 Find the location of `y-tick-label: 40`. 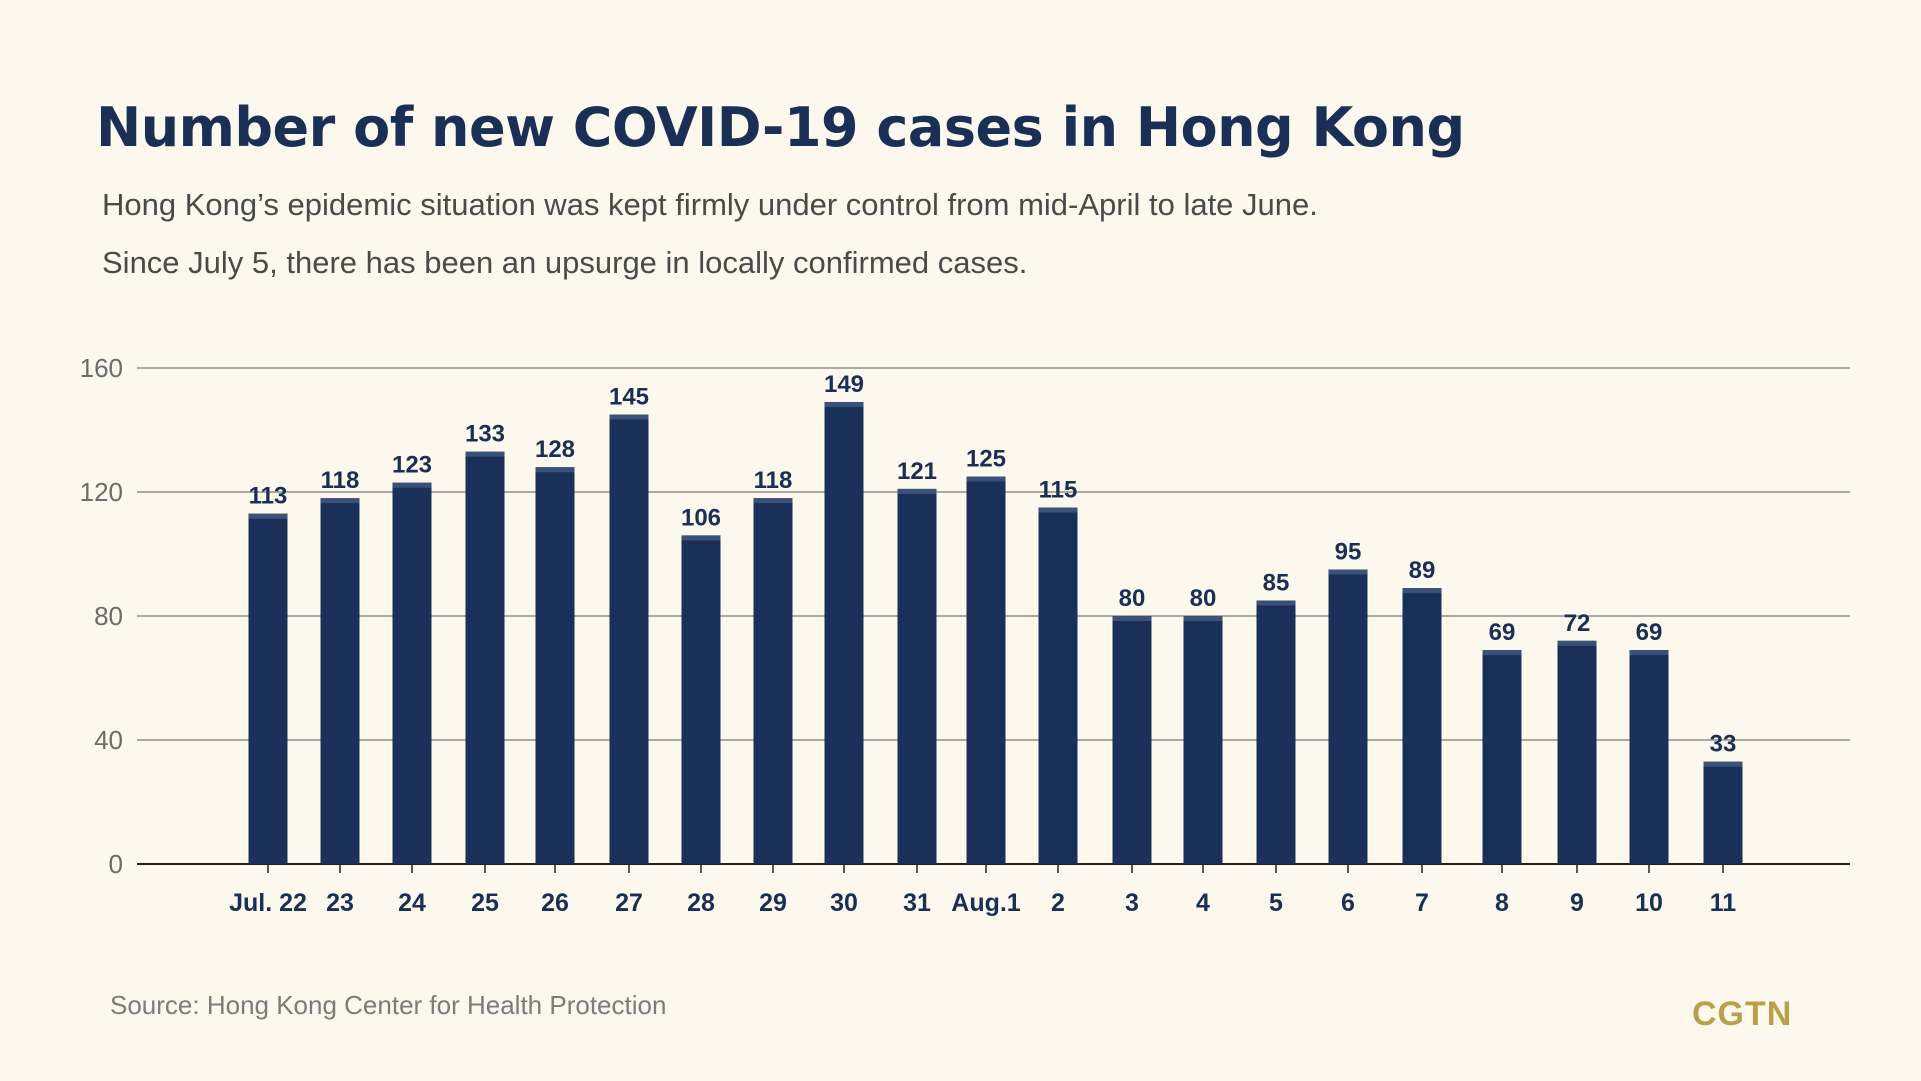

y-tick-label: 40 is located at coordinates (108, 740).